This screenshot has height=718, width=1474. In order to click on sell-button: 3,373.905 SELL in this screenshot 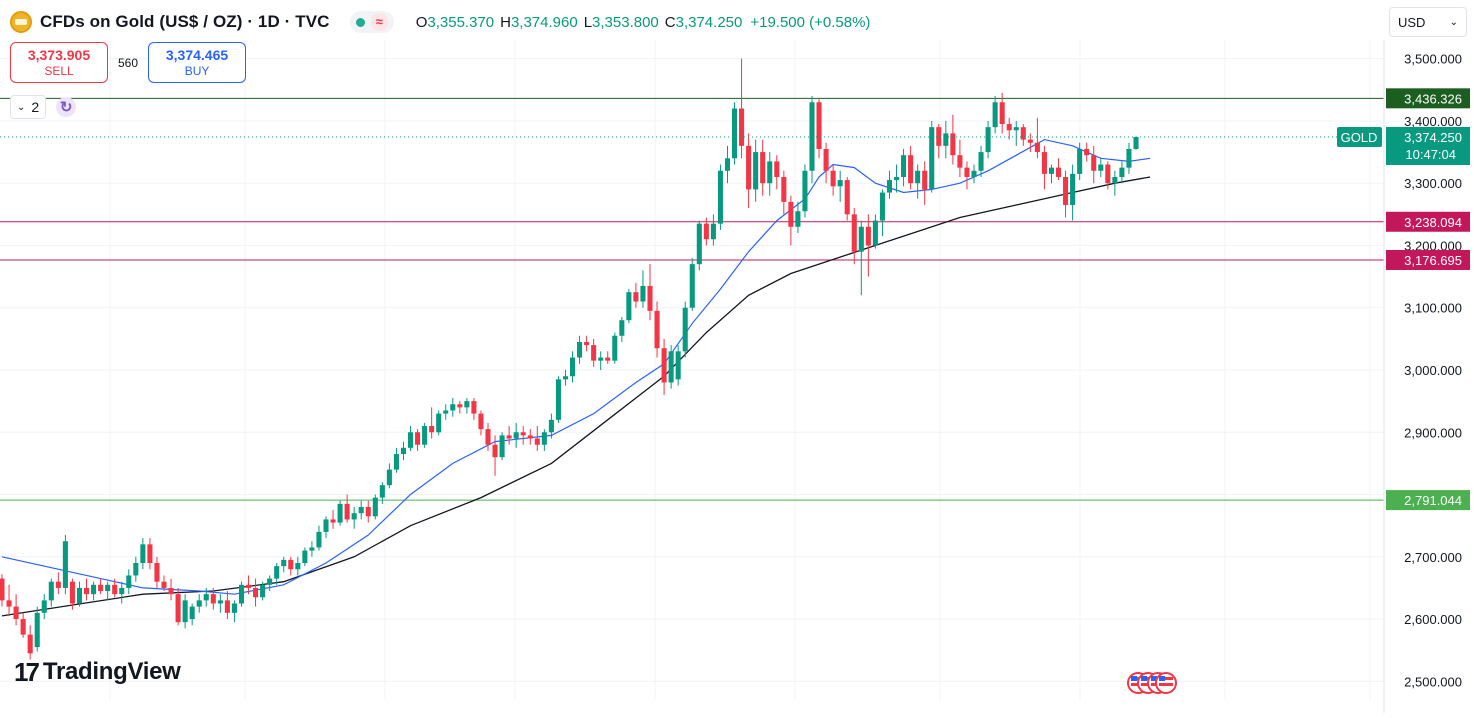, I will do `click(59, 62)`.